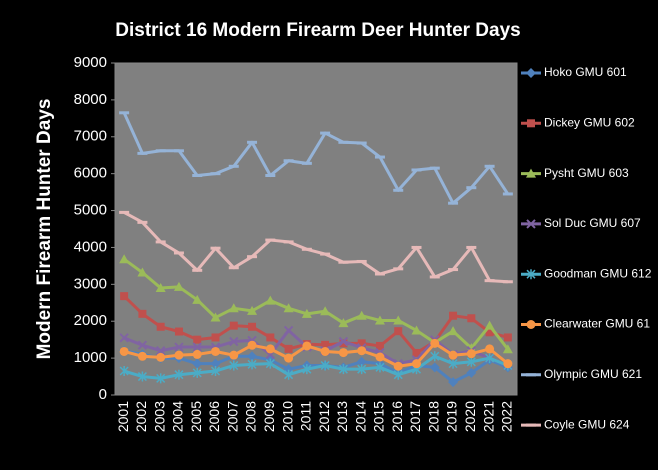 The image size is (658, 470). Describe the element at coordinates (196, 416) in the screenshot. I see `x-tick-label: 2005` at that location.